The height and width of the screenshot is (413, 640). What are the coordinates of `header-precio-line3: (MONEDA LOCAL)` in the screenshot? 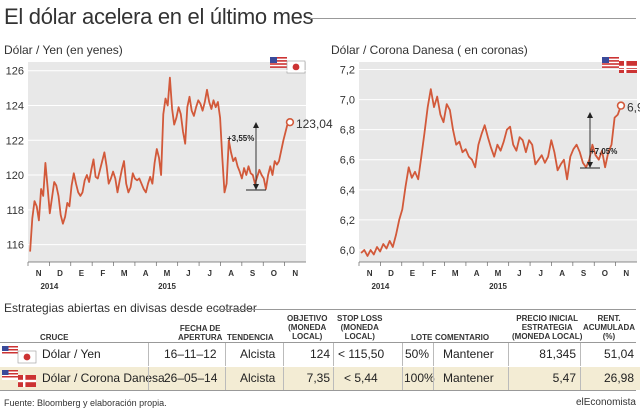 It's located at (547, 336).